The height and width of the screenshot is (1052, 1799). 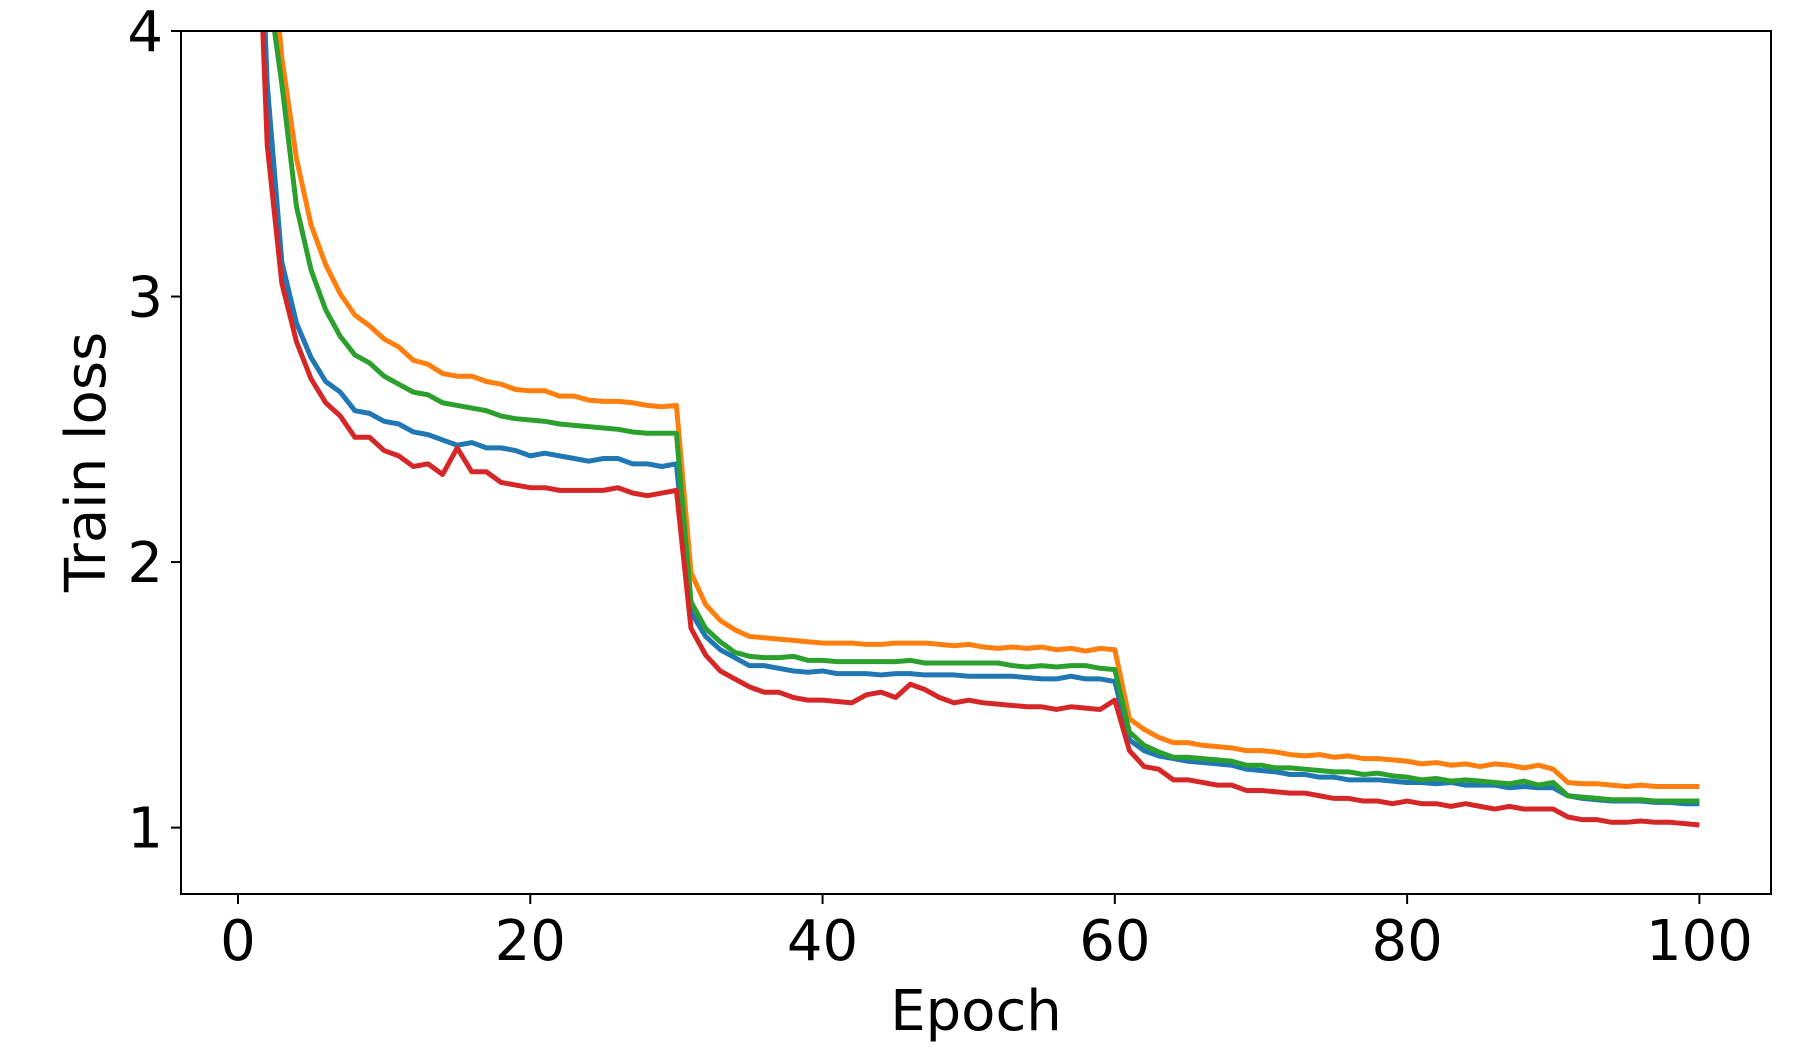 I want to click on y-tick-label: 3, so click(x=145, y=298).